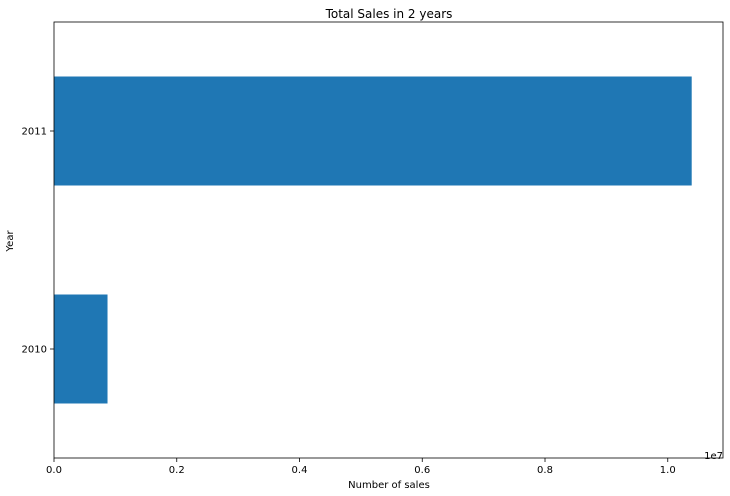 This screenshot has width=730, height=496. I want to click on x-tick-label: 0.4, so click(300, 470).